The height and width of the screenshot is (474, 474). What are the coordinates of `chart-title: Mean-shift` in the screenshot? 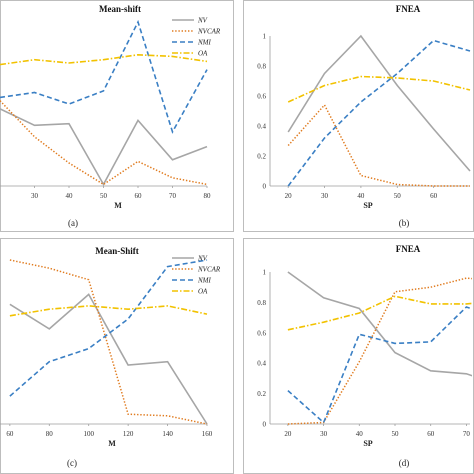 It's located at (120, 9).